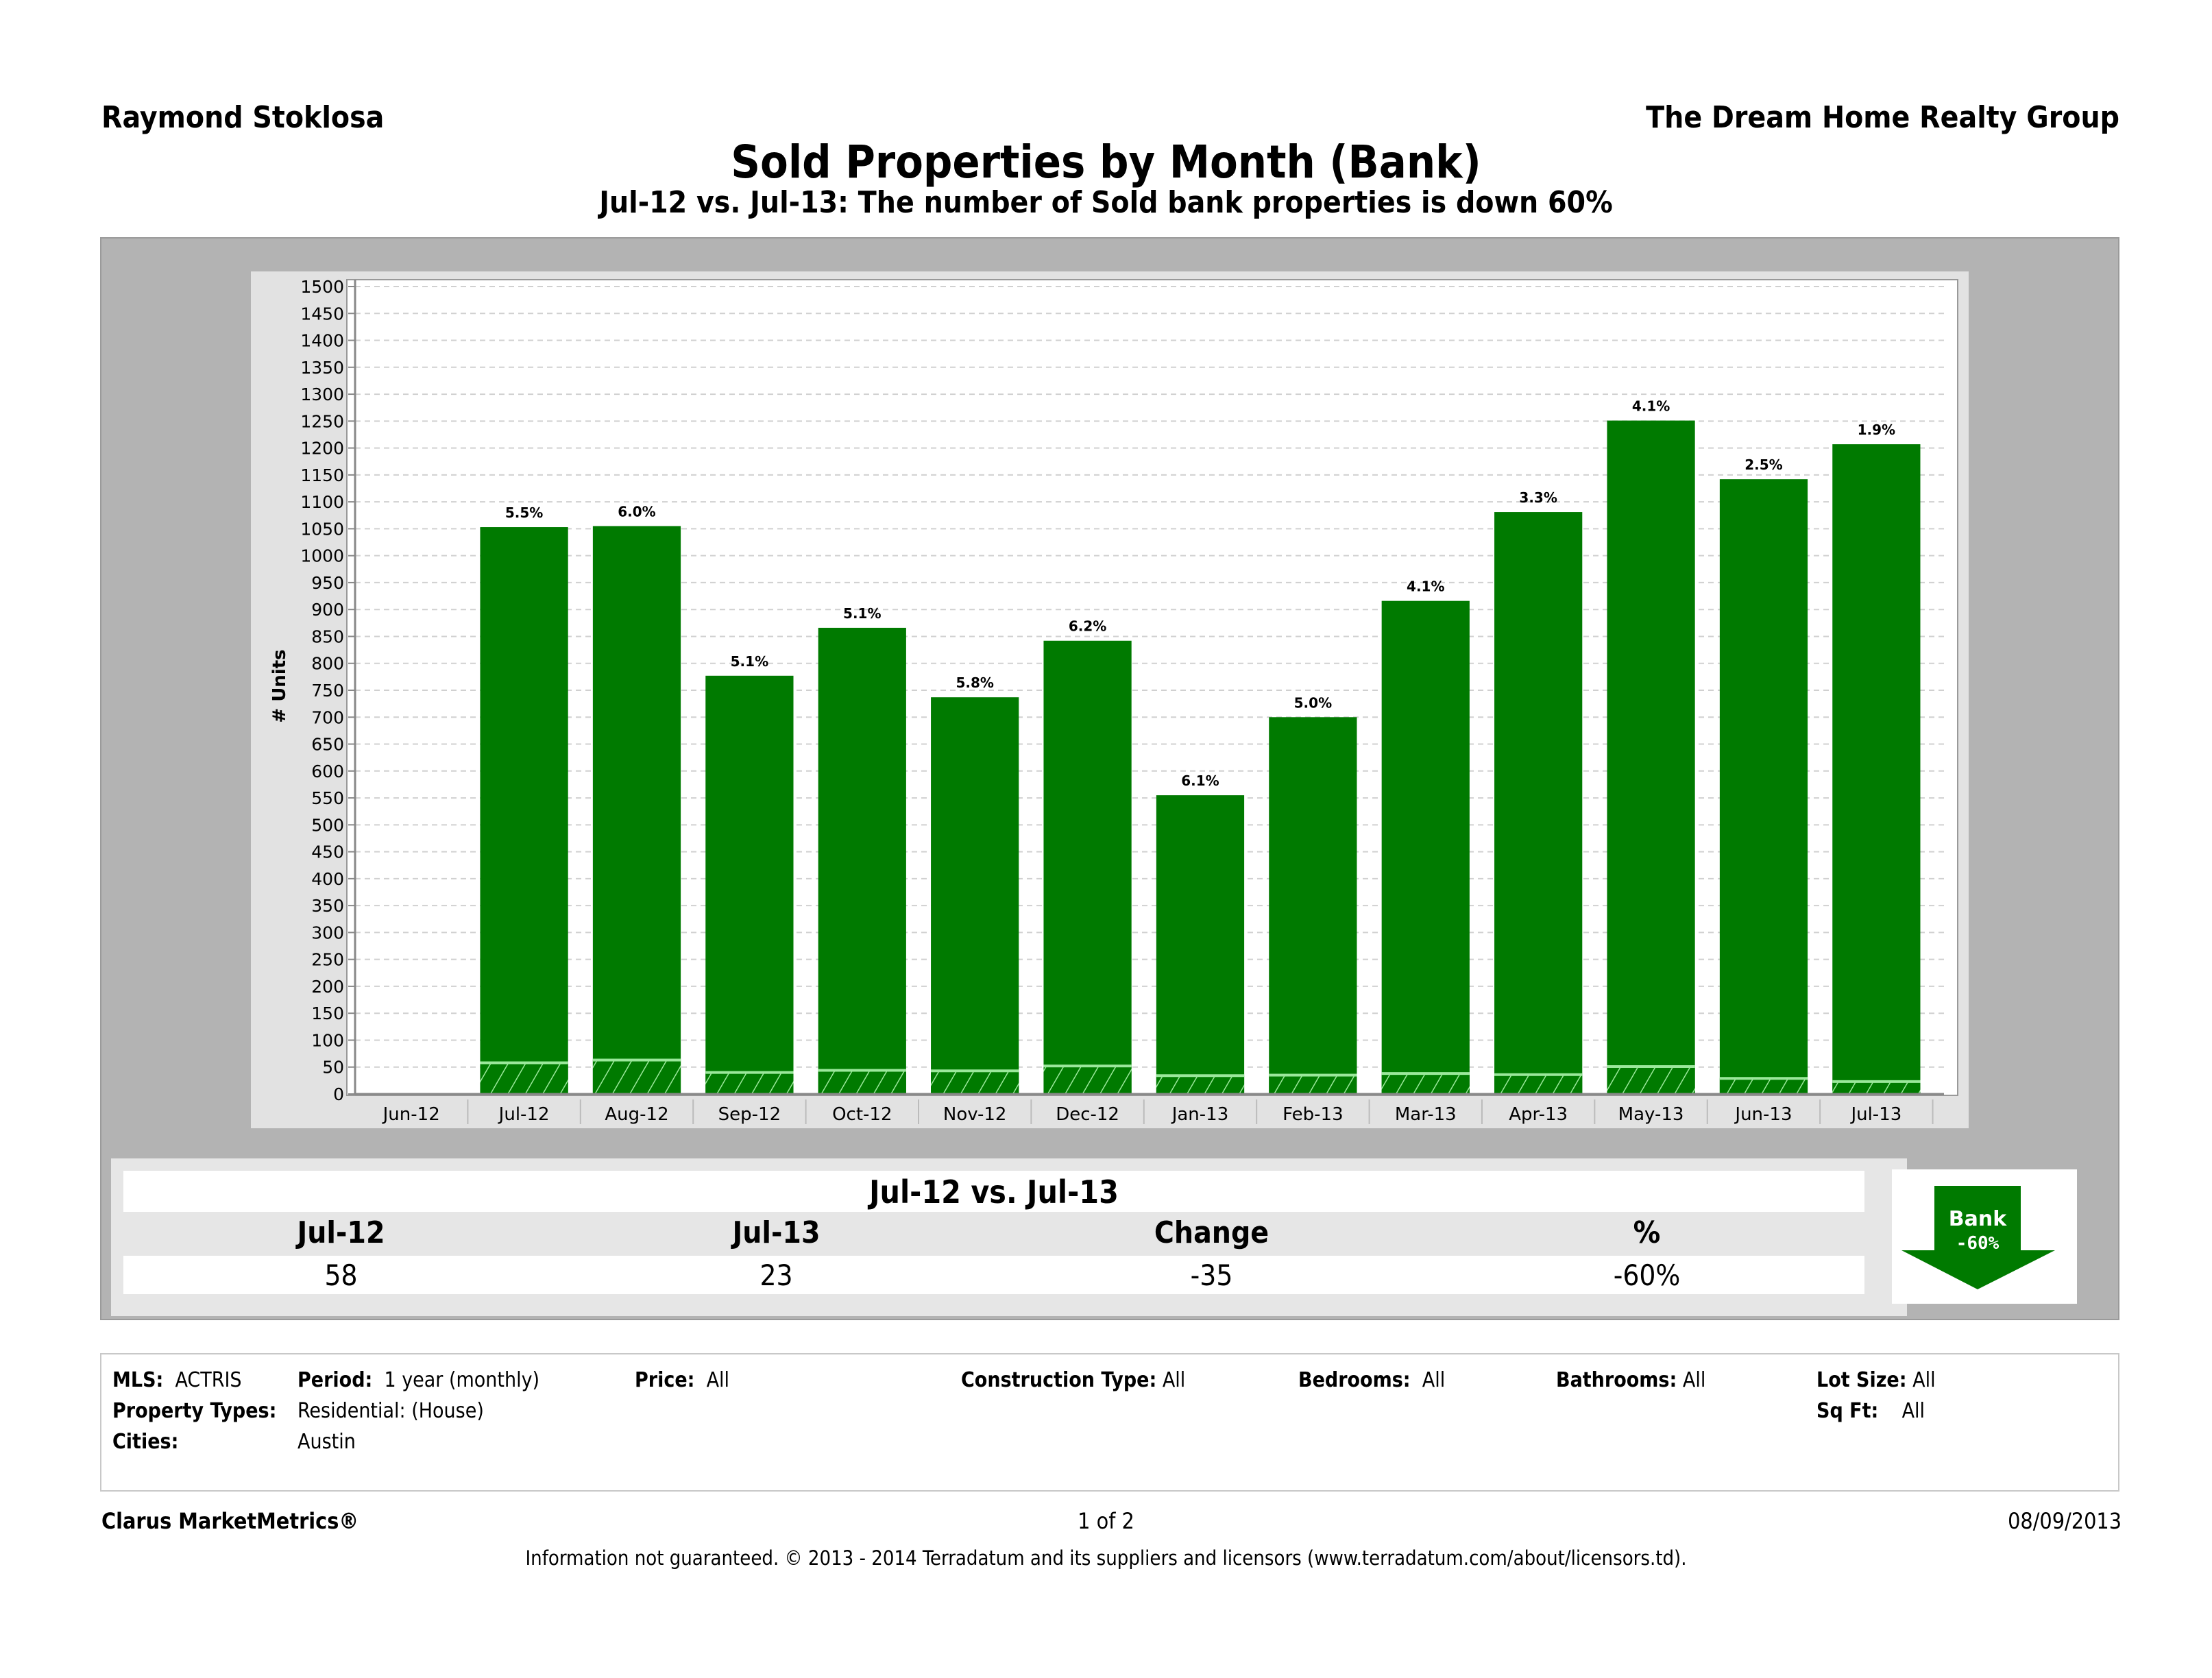 The image size is (2212, 1678). I want to click on y-tick-label: 100, so click(327, 1040).